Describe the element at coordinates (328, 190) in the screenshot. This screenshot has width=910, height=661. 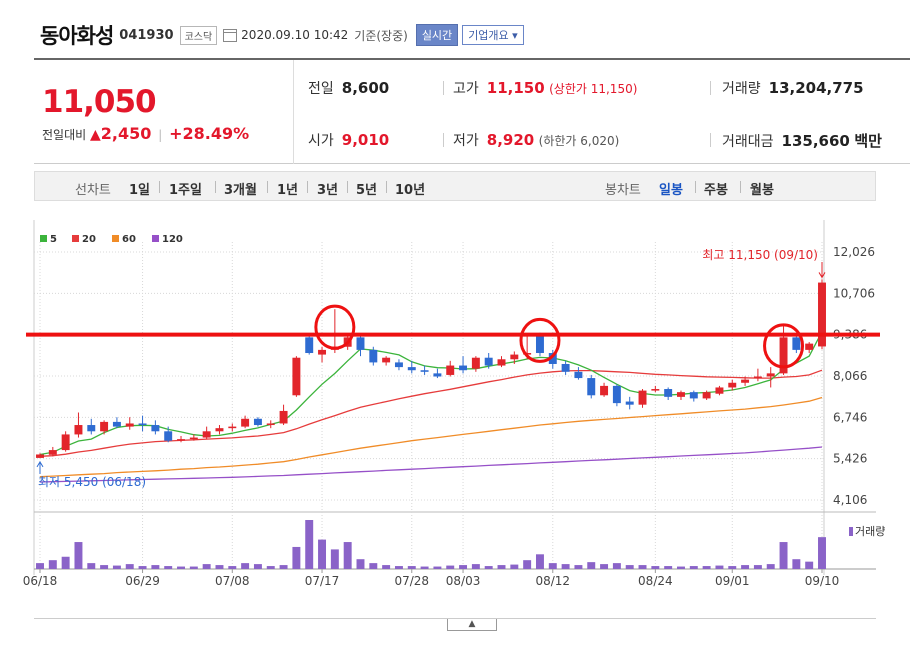
I see `period-3y: 3년` at that location.